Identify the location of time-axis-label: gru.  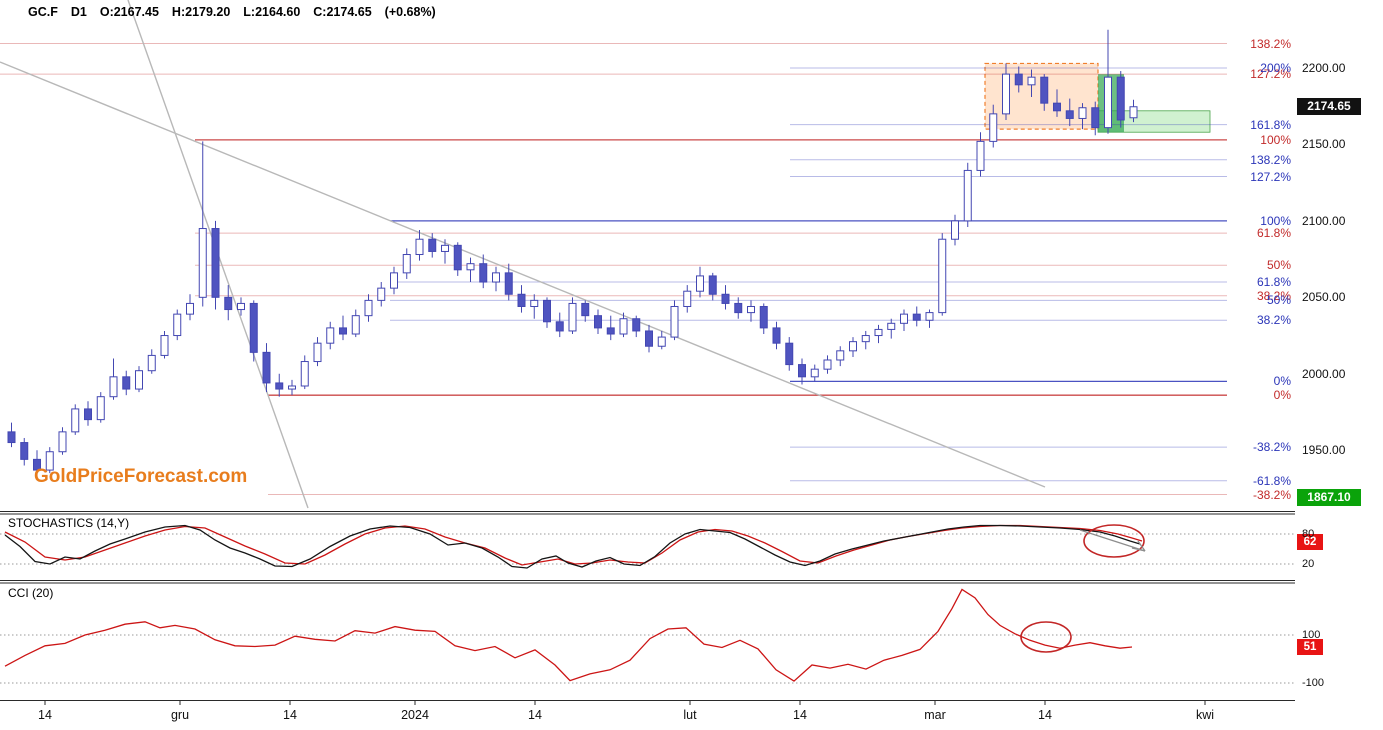
(180, 715).